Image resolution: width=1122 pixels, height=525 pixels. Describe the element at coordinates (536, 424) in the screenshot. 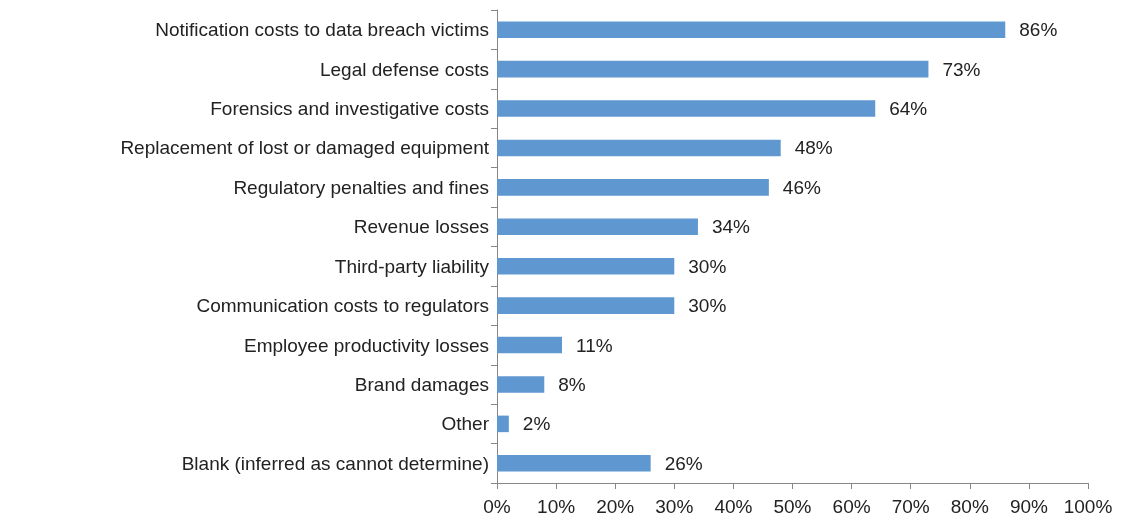

I see `data-label: 2%` at that location.